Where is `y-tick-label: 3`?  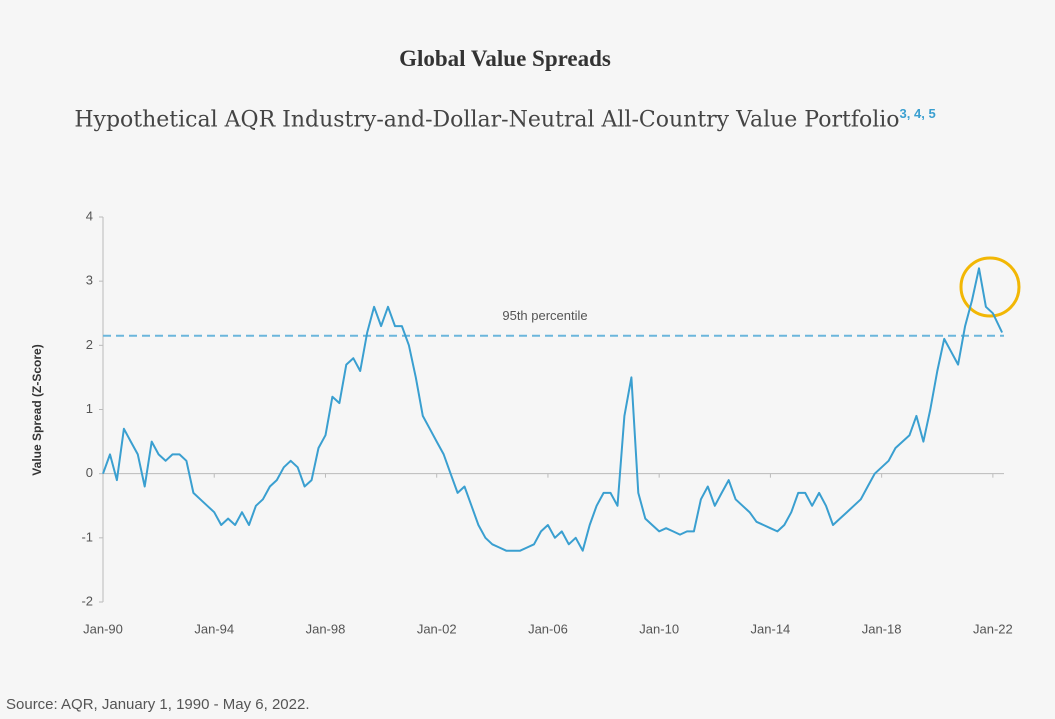 y-tick-label: 3 is located at coordinates (89, 280).